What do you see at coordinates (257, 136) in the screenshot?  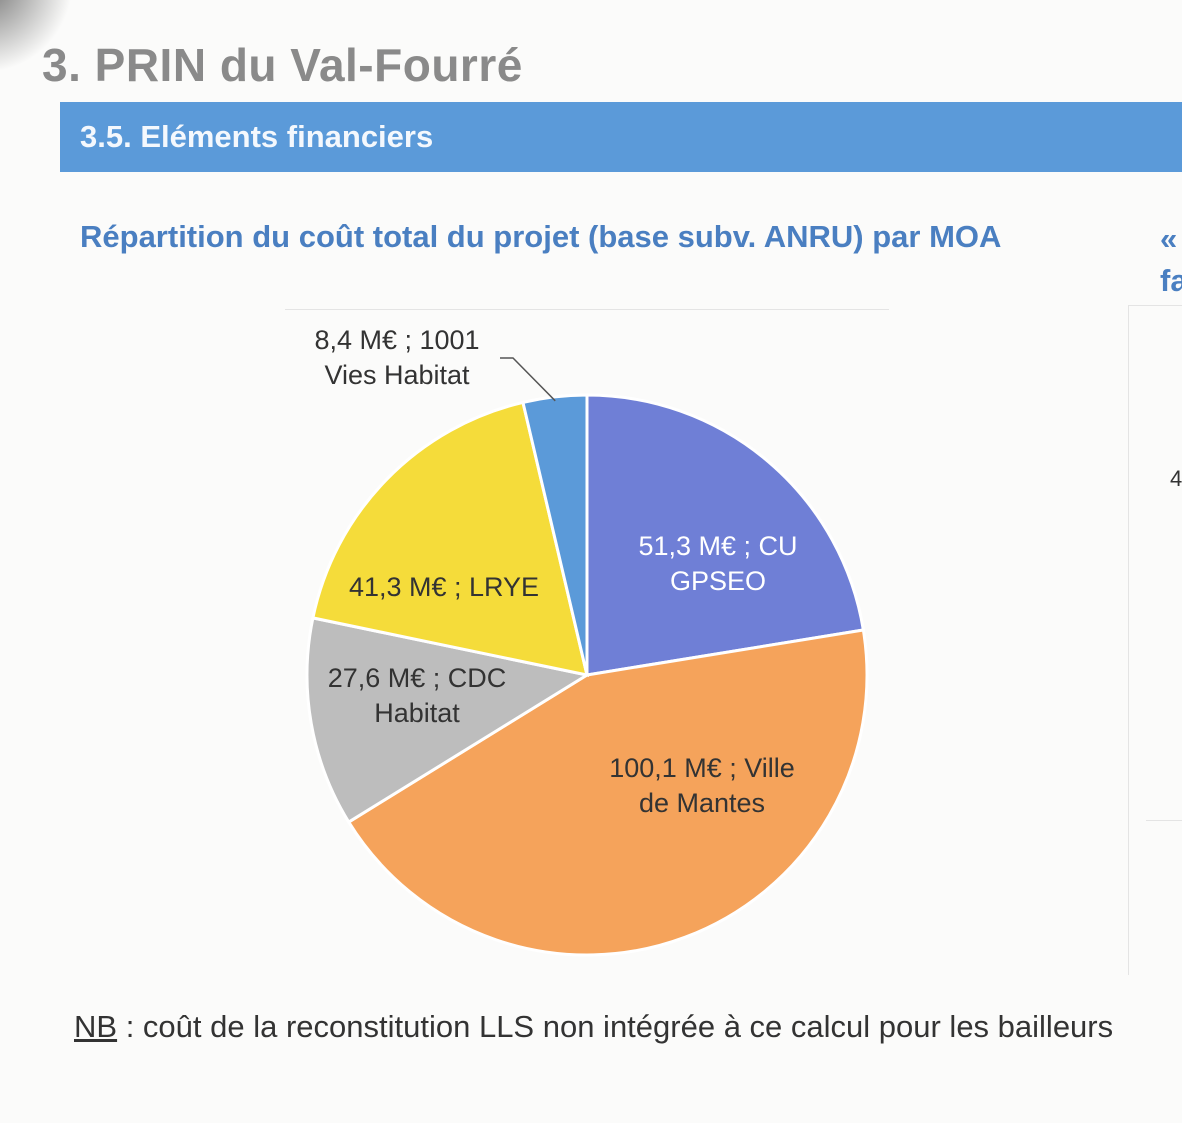 I see `section-title: 3.5. Eléments financiers` at bounding box center [257, 136].